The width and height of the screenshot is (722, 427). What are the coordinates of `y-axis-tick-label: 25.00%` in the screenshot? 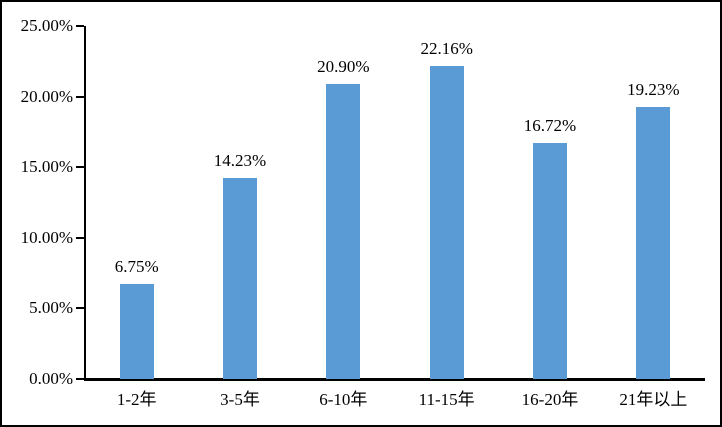 It's located at (46, 25).